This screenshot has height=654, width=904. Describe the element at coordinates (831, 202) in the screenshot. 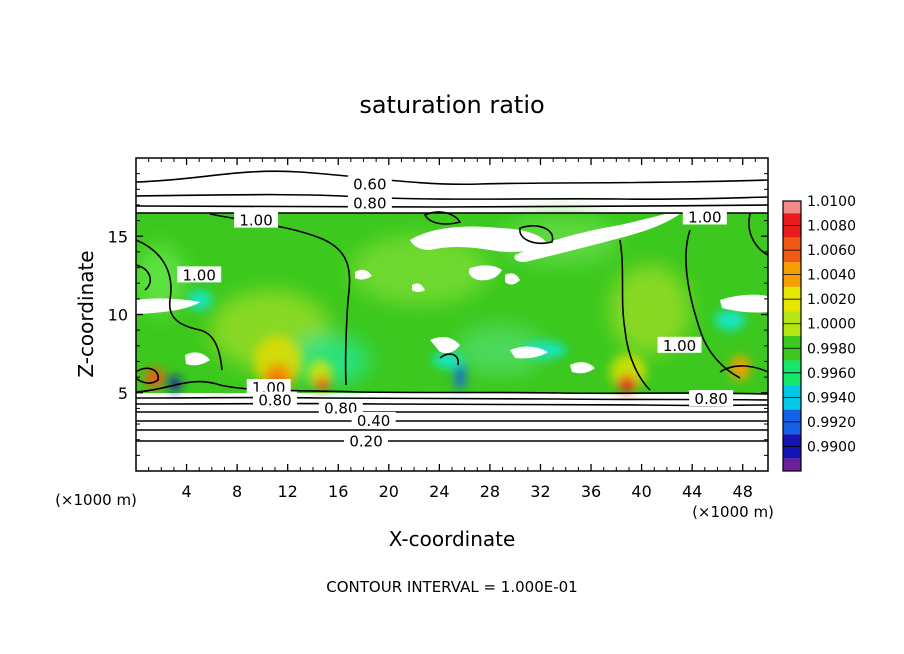

I see `colorbar-label: 1.0100` at that location.